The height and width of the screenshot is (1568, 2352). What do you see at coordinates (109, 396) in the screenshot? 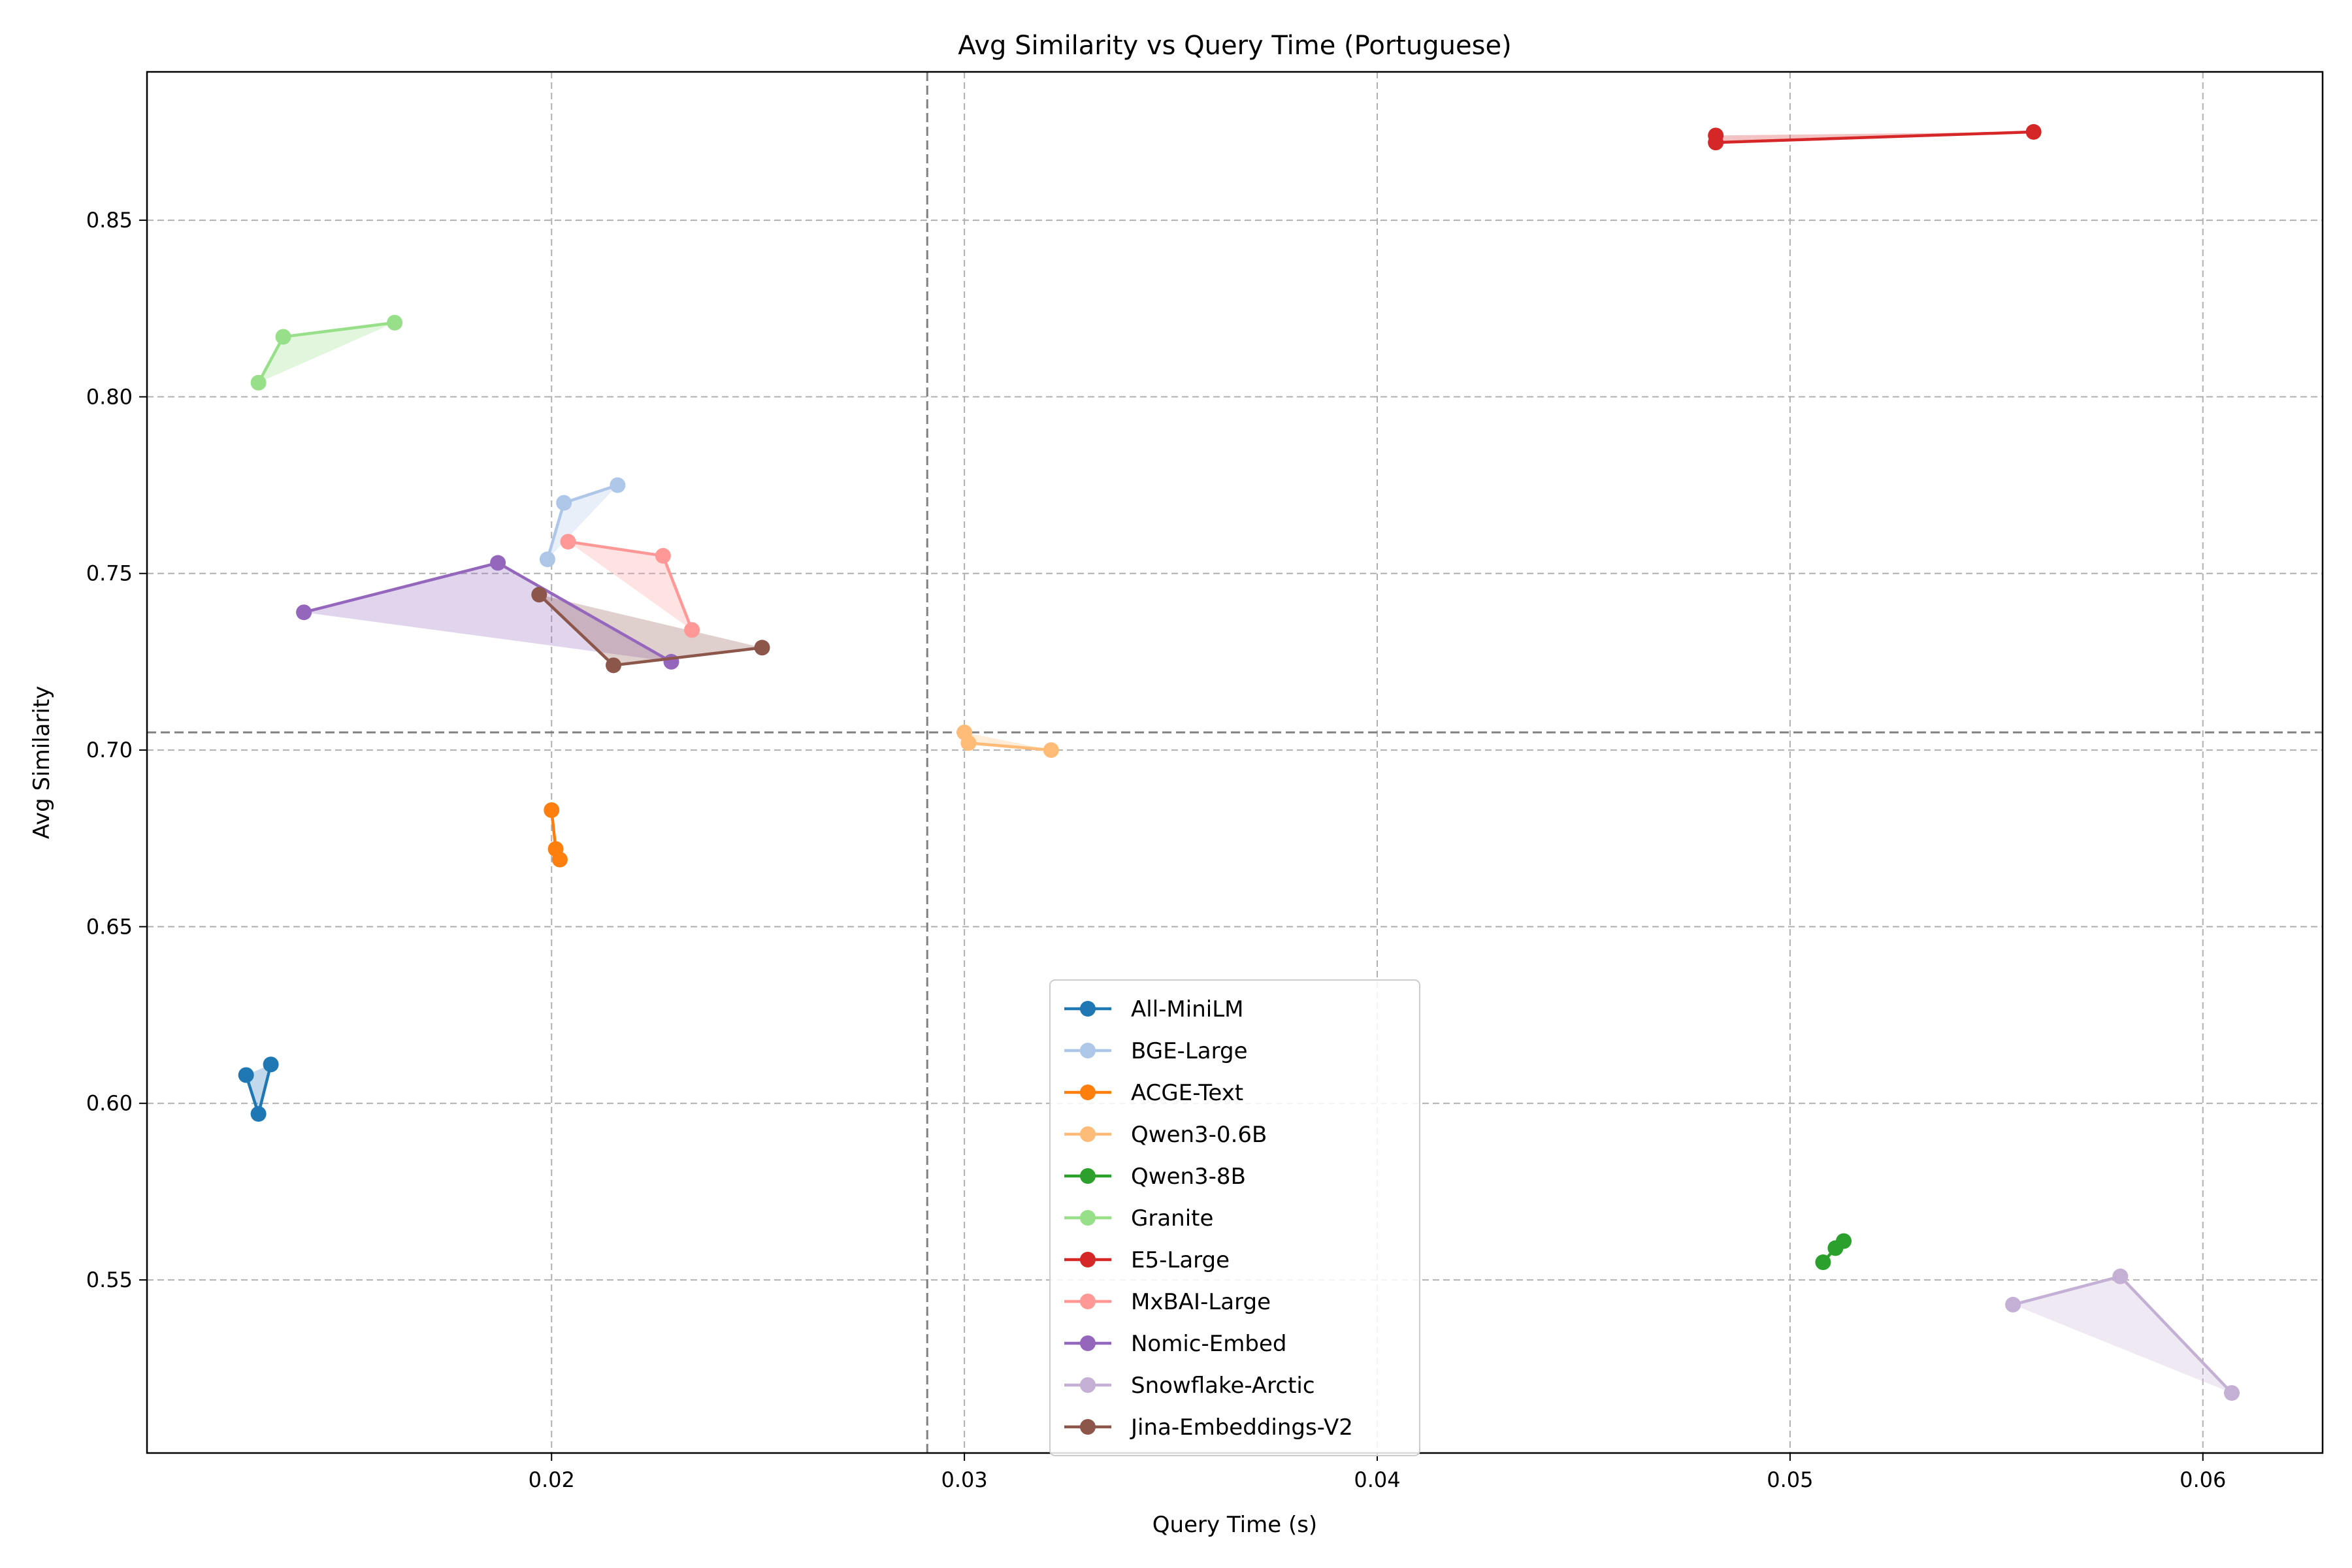
I see `y-tick-label: 0.80` at bounding box center [109, 396].